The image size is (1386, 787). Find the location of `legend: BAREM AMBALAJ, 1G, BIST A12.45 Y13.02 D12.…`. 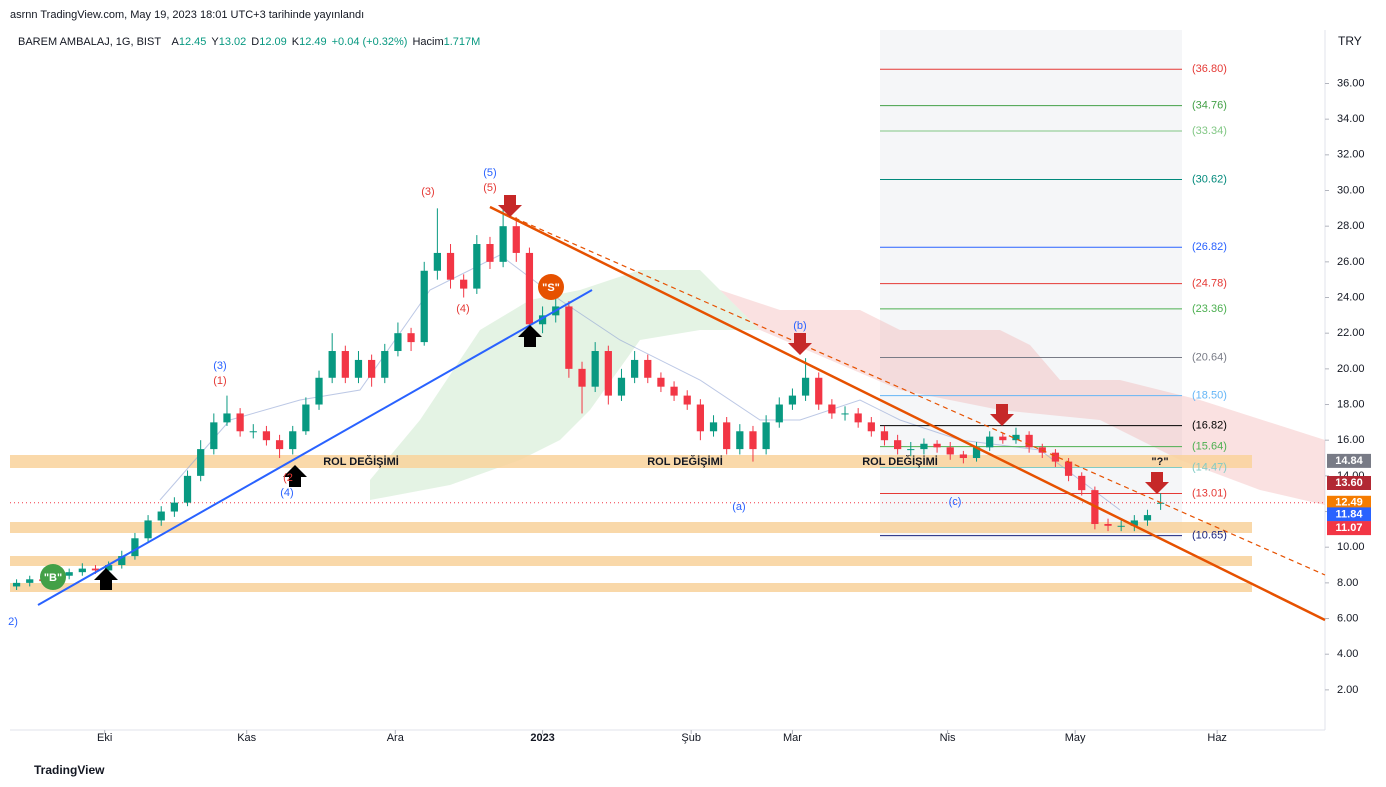

legend: BAREM AMBALAJ, 1G, BIST A12.45 Y13.02 D12.… is located at coordinates (251, 42).